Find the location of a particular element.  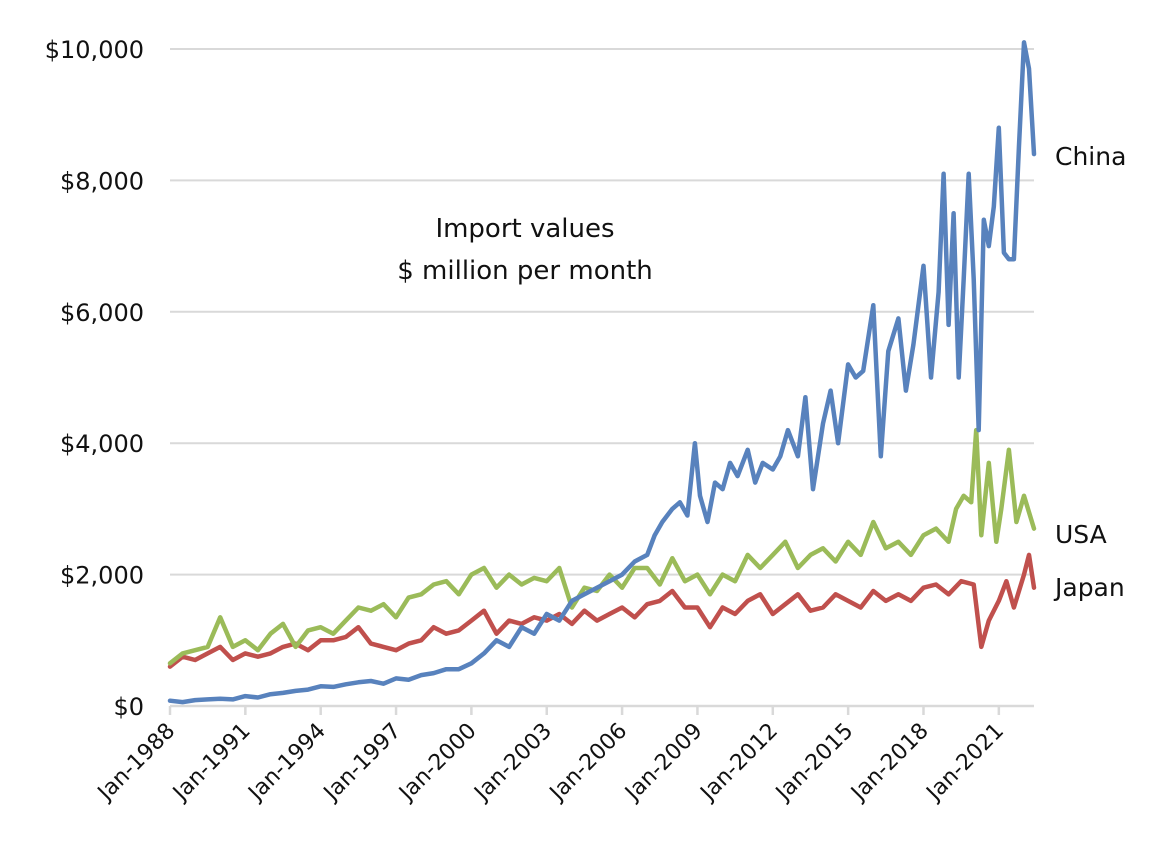

series-label-china: China is located at coordinates (1090, 156).